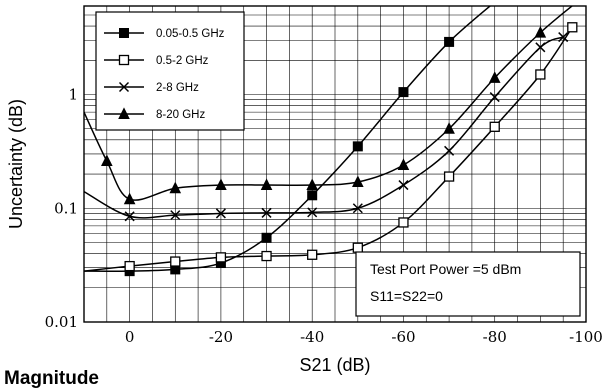 The image size is (605, 389). Describe the element at coordinates (154, 114) in the screenshot. I see `legend-entry: 8-20 GHz` at that location.